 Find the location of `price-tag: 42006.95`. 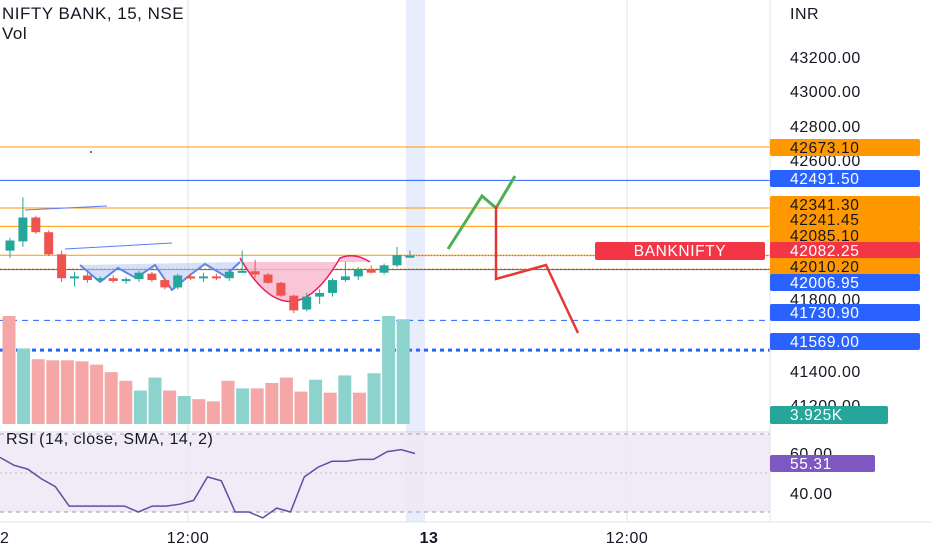

price-tag: 42006.95 is located at coordinates (824, 283).